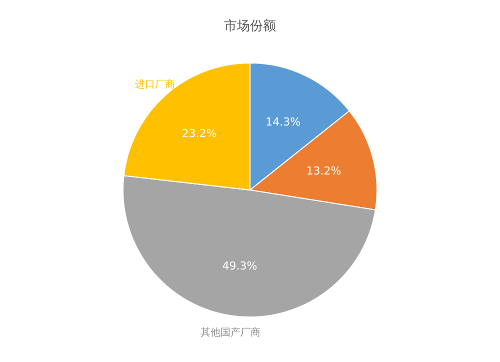 This screenshot has height=362, width=500. Describe the element at coordinates (230, 332) in the screenshot. I see `slice-label: 其他国产厂商` at that location.